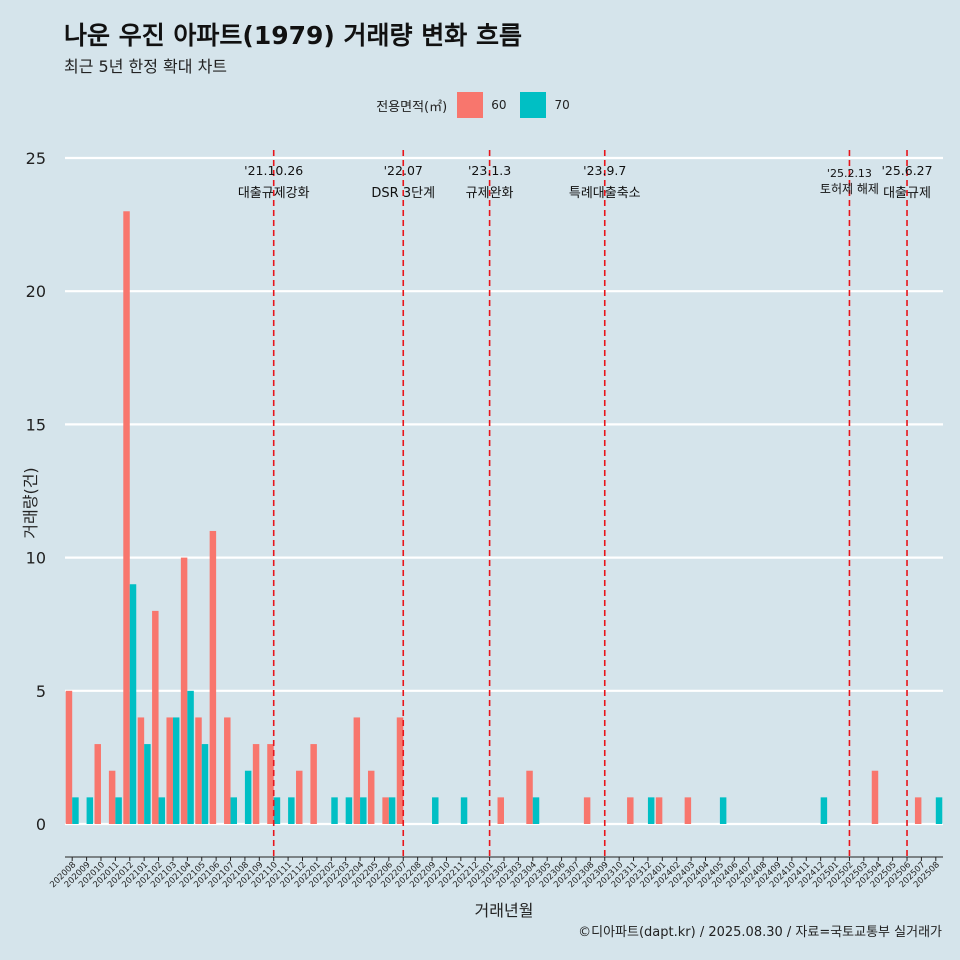 This screenshot has height=960, width=960. What do you see at coordinates (849, 173) in the screenshot?
I see `annotation-date: '25.2.13` at bounding box center [849, 173].